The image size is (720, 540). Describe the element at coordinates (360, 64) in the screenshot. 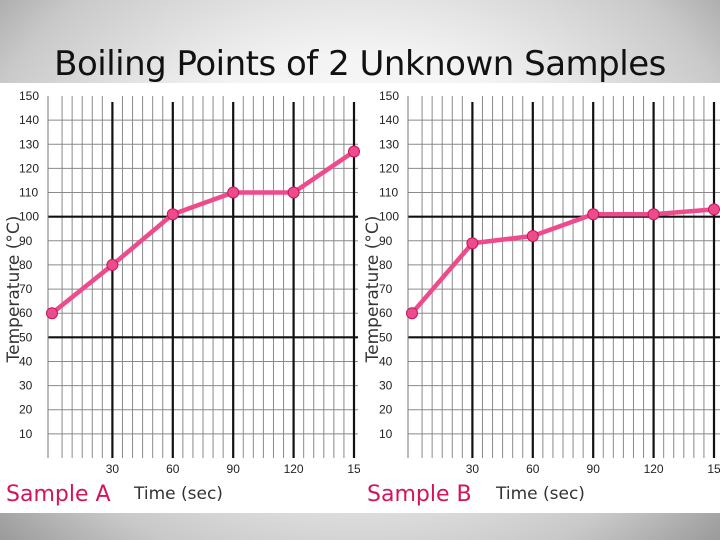

I see `slide-title: Boiling Points of 2 Unknown Samples` at that location.